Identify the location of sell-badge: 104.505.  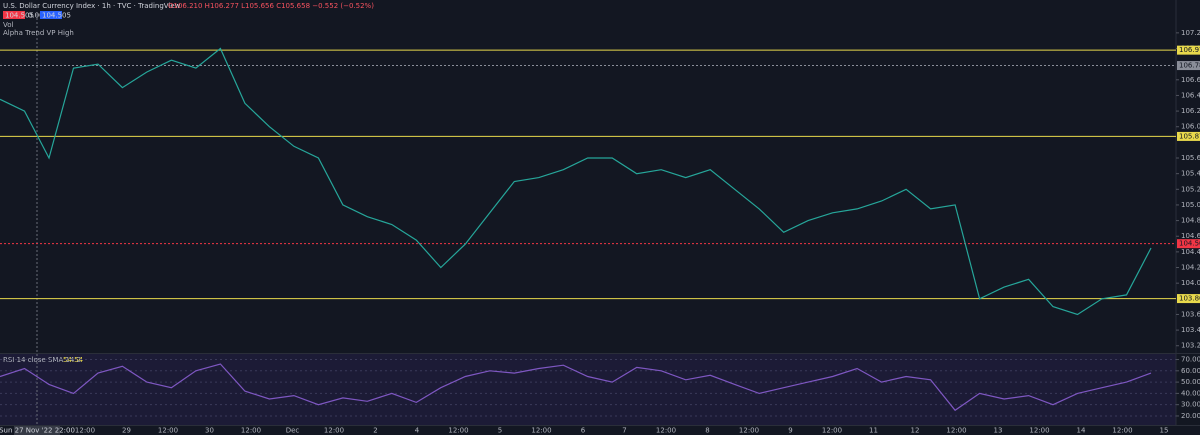
(19, 16).